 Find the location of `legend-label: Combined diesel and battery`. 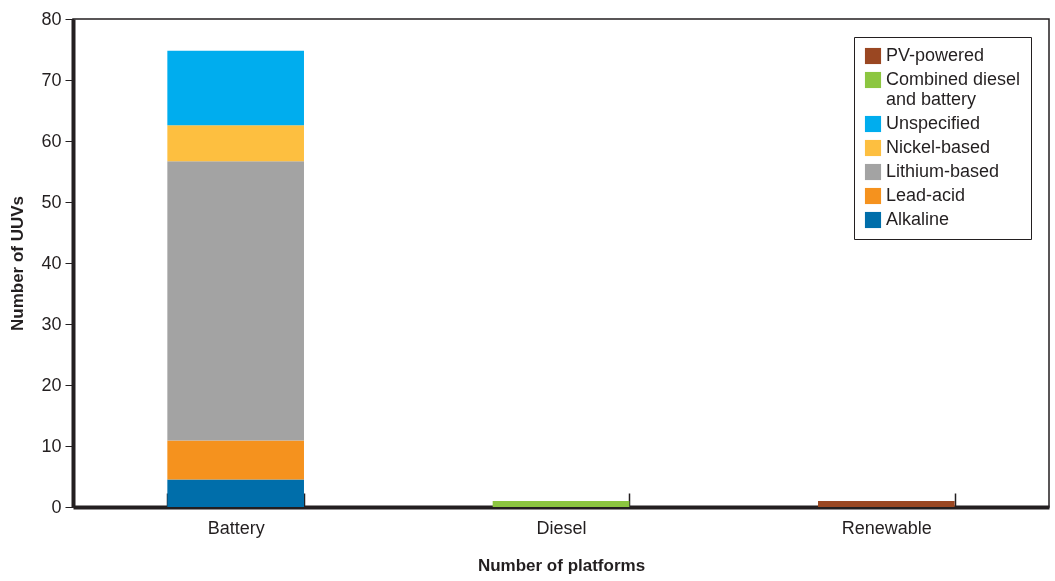

legend-label: Combined diesel and battery is located at coordinates (953, 89).